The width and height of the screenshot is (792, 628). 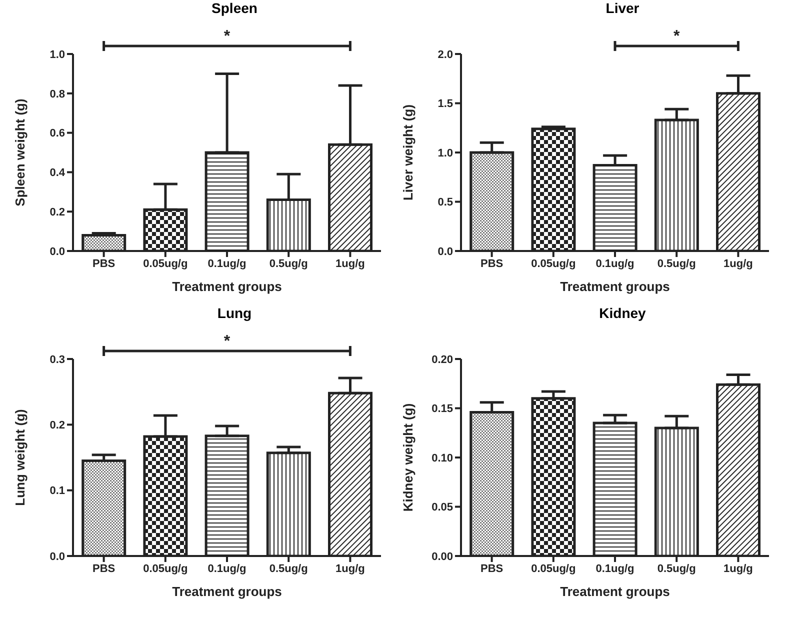 I want to click on y-tick-label: 0.8, so click(x=57, y=94).